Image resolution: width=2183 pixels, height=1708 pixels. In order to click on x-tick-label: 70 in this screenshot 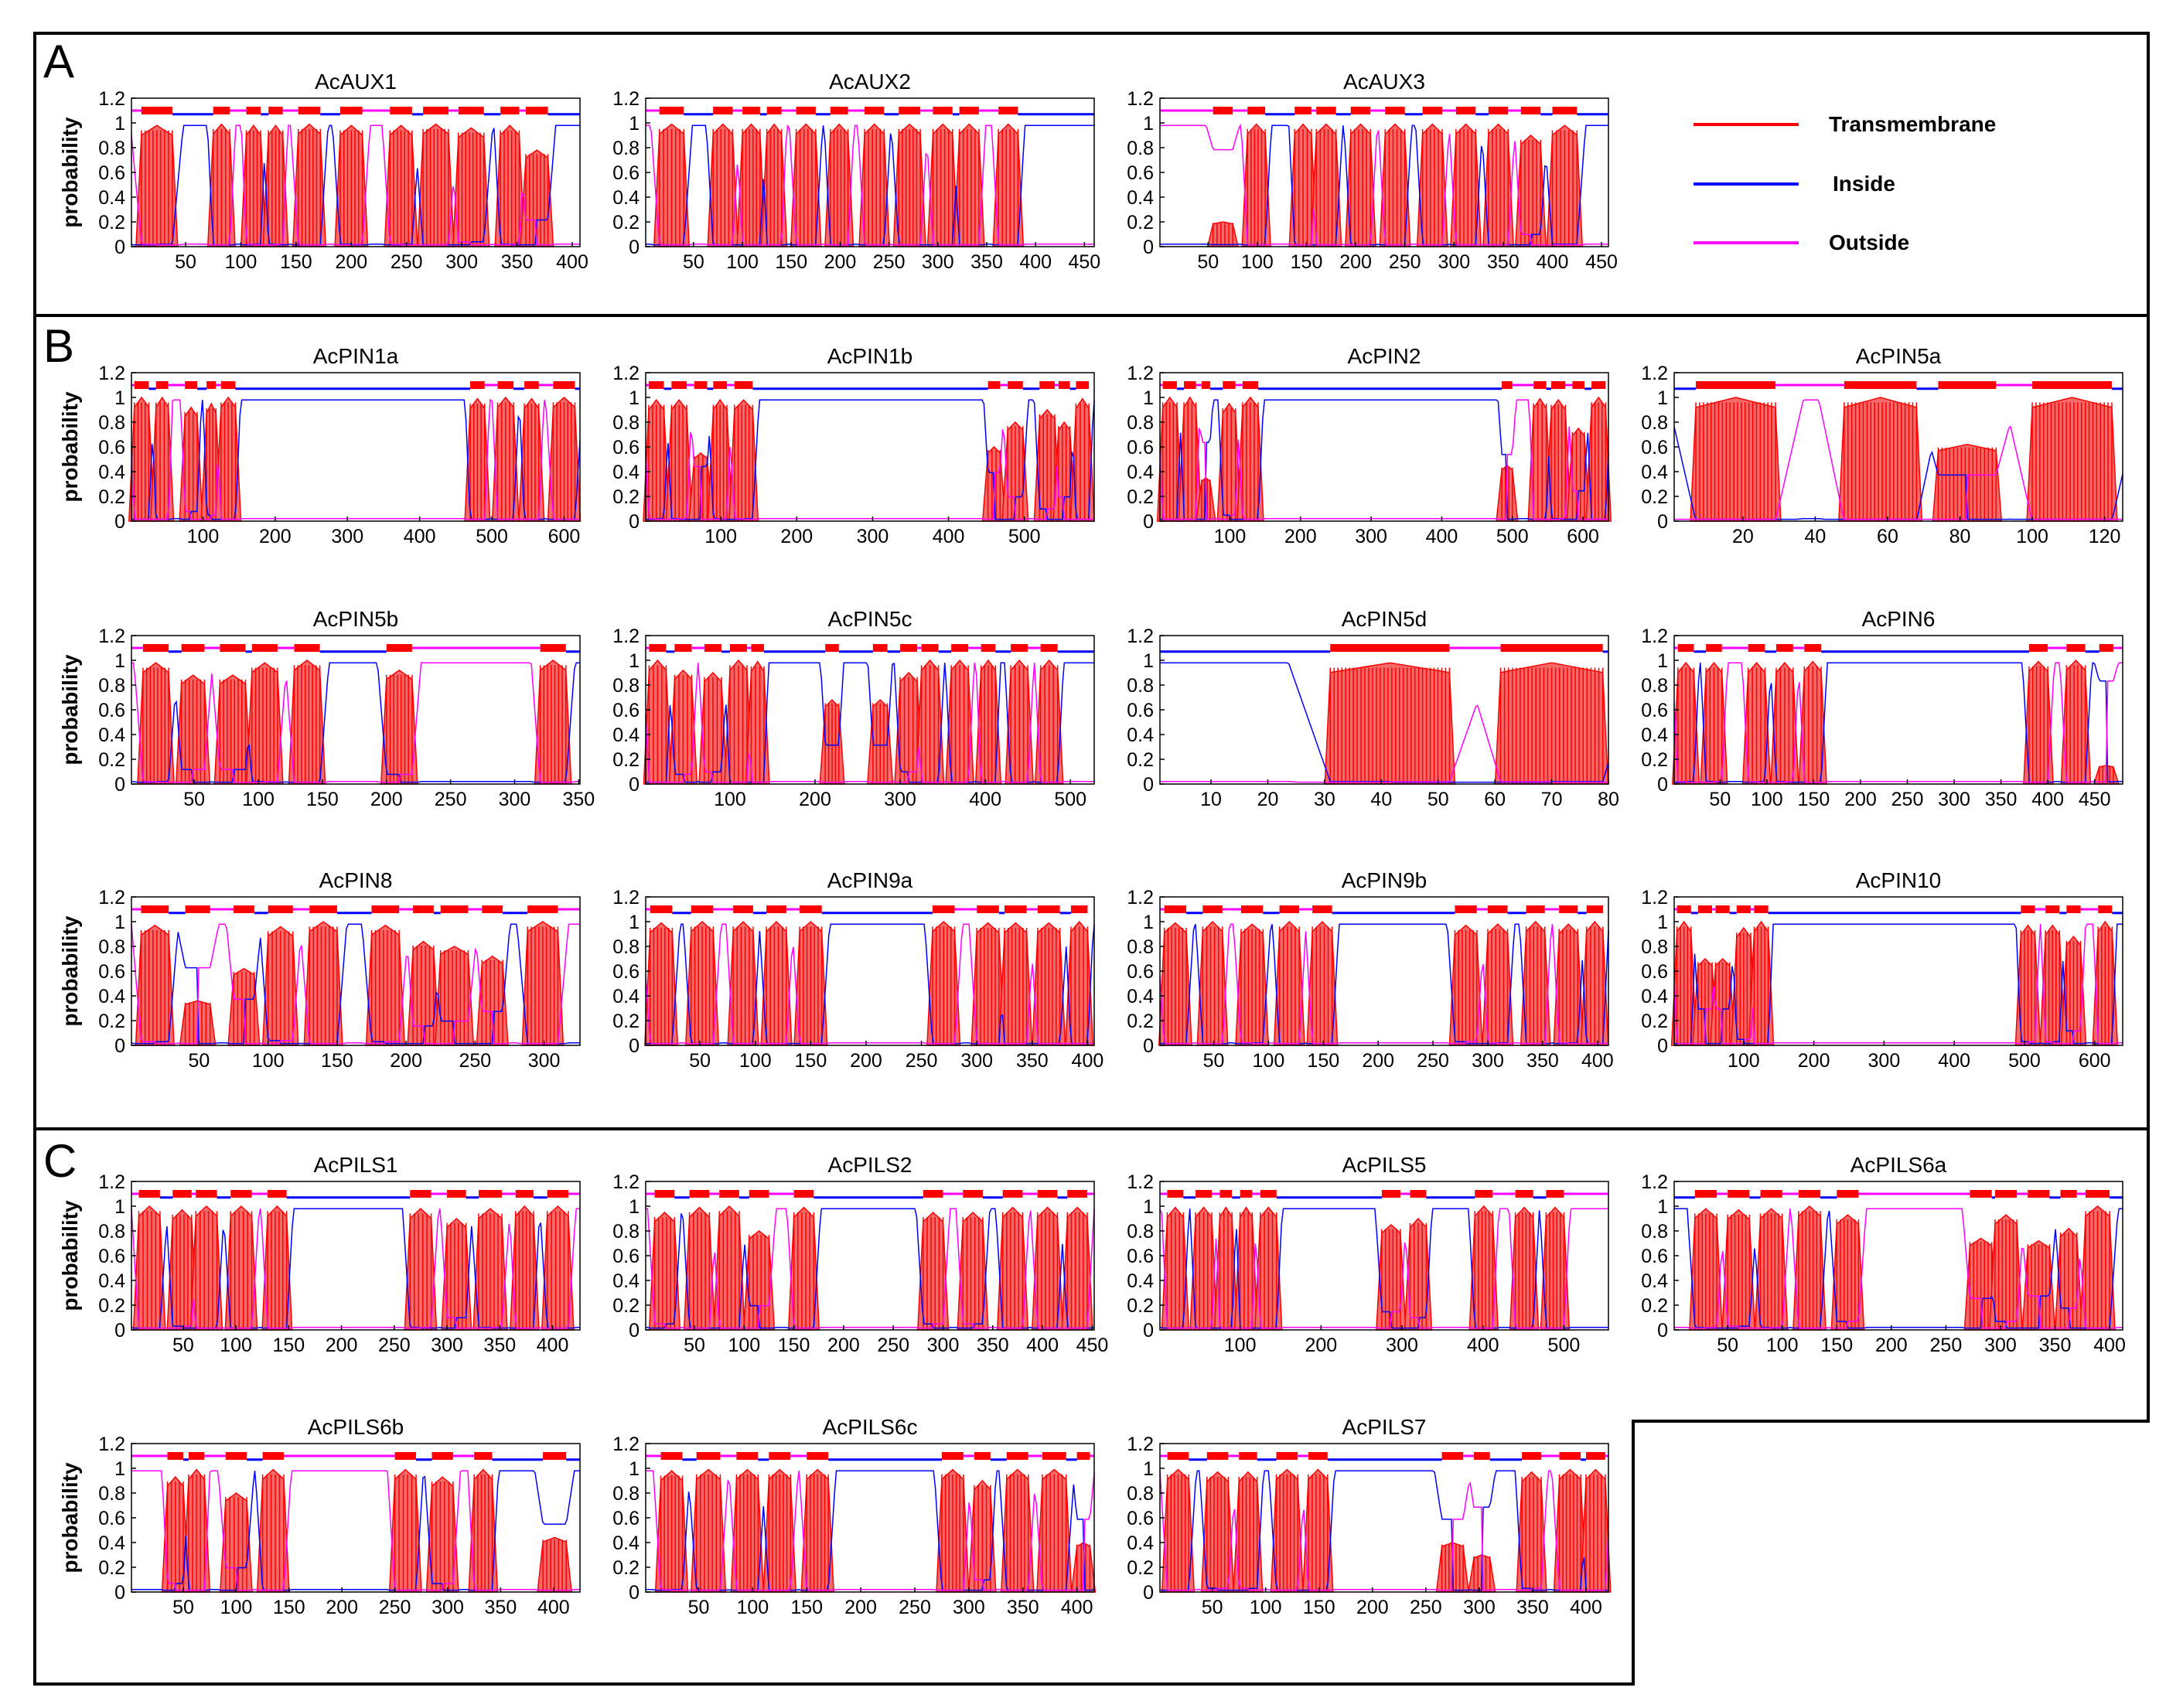, I will do `click(1552, 799)`.